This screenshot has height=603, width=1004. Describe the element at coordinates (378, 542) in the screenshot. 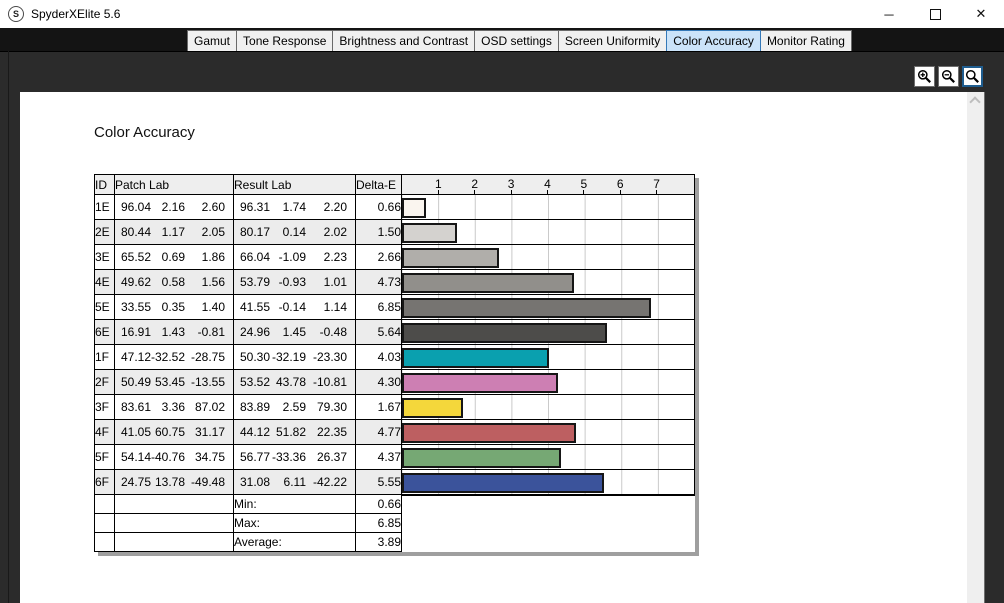

I see `summary-value: 3.89` at that location.